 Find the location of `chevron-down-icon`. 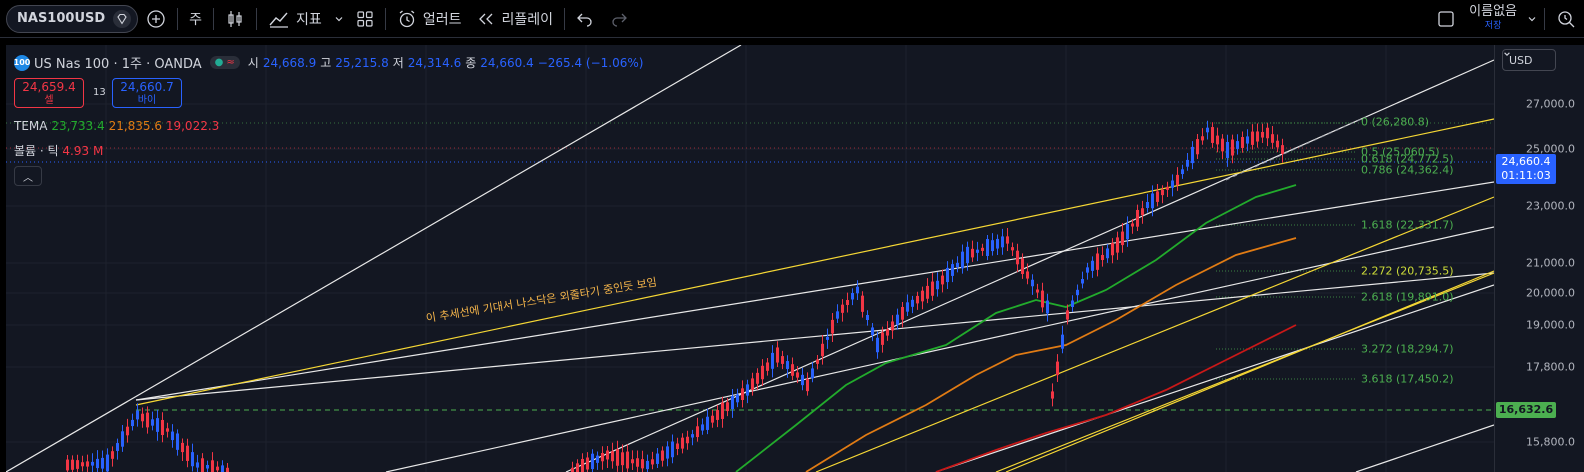

chevron-down-icon is located at coordinates (1532, 19).